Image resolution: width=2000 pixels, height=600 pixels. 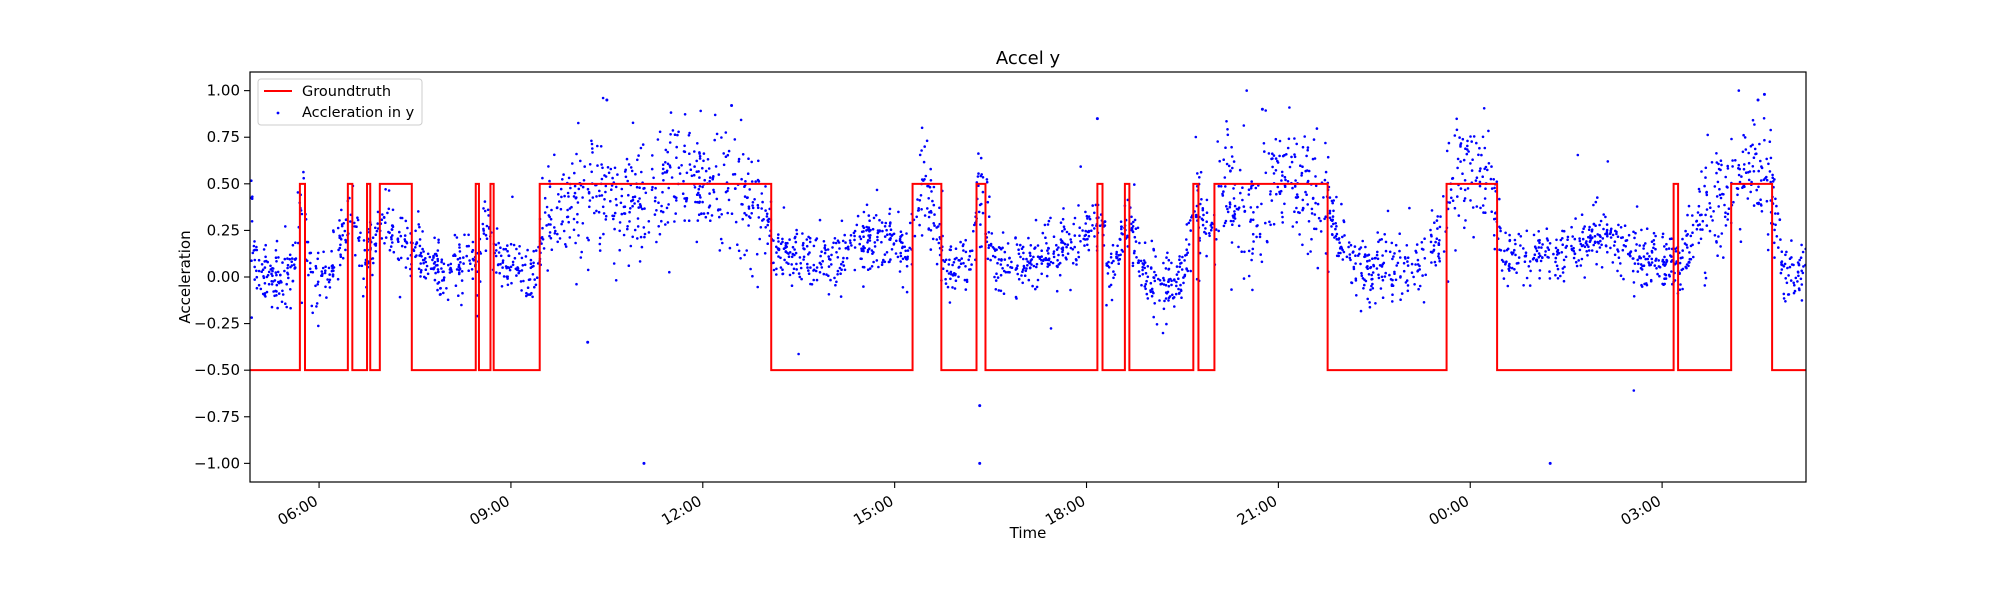 I want to click on y-tick-label: 0.25, so click(x=223, y=230).